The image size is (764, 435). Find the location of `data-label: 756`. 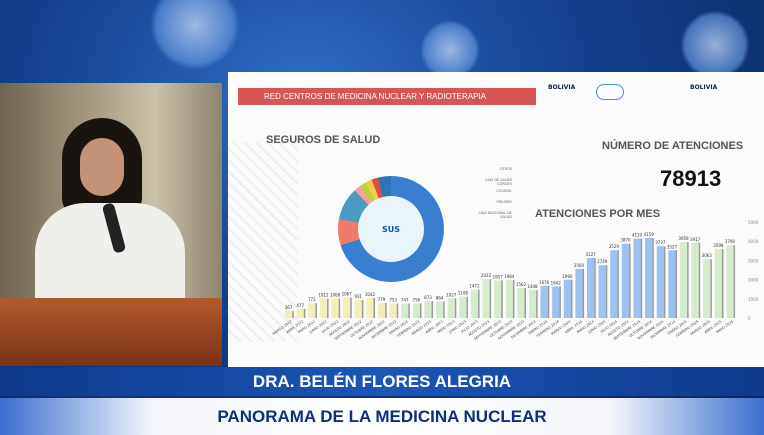

data-label: 756 is located at coordinates (417, 299).